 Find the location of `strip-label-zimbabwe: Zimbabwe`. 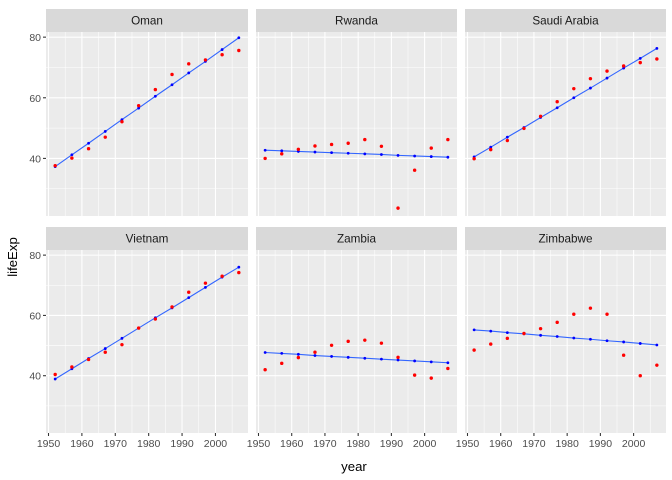

strip-label-zimbabwe: Zimbabwe is located at coordinates (566, 239).